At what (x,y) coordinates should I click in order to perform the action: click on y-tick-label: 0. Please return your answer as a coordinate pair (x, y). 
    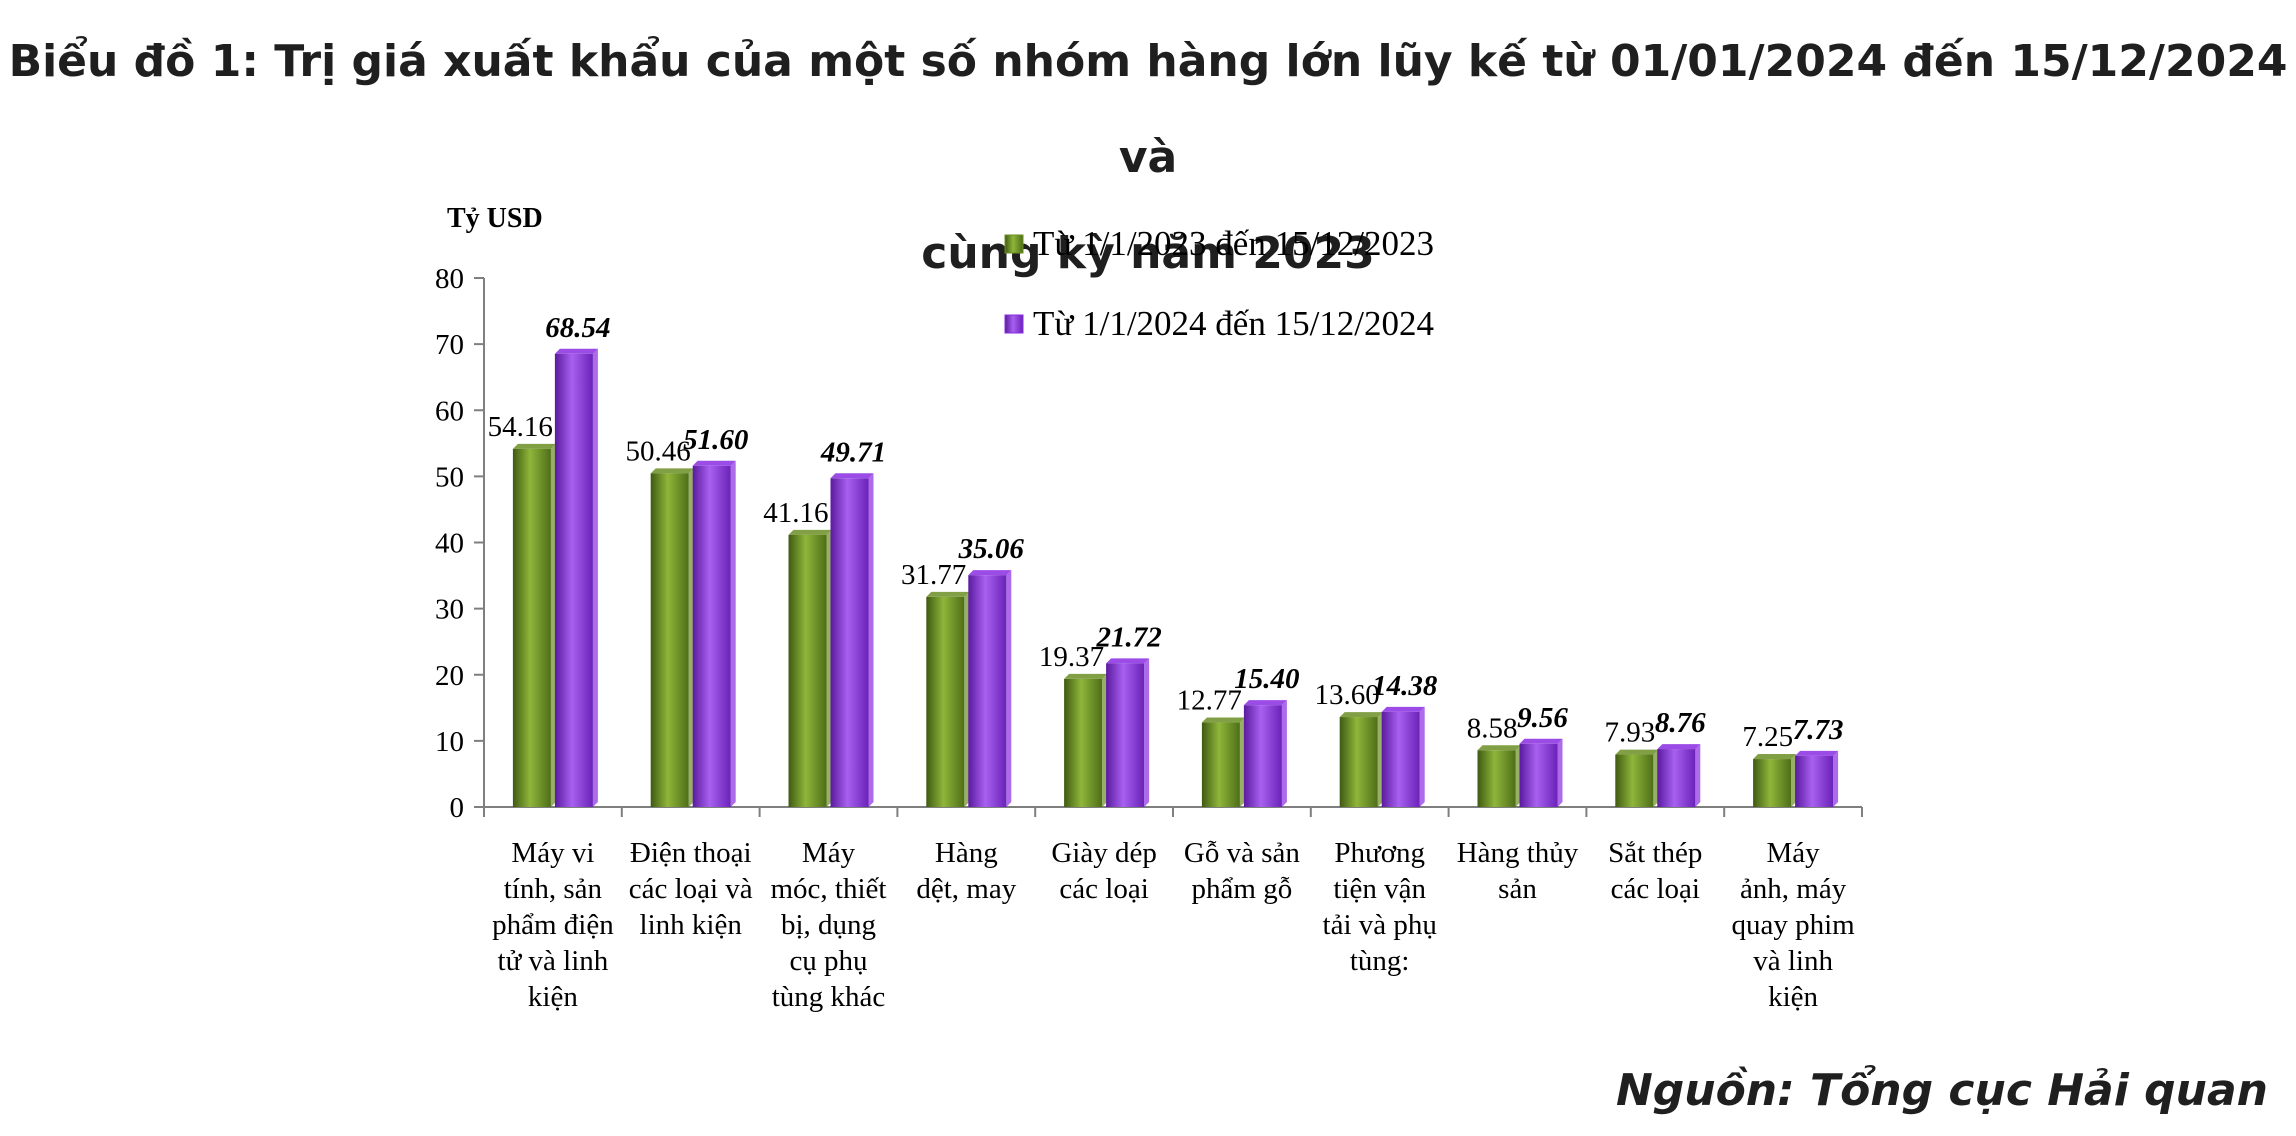
    Looking at the image, I should click on (457, 808).